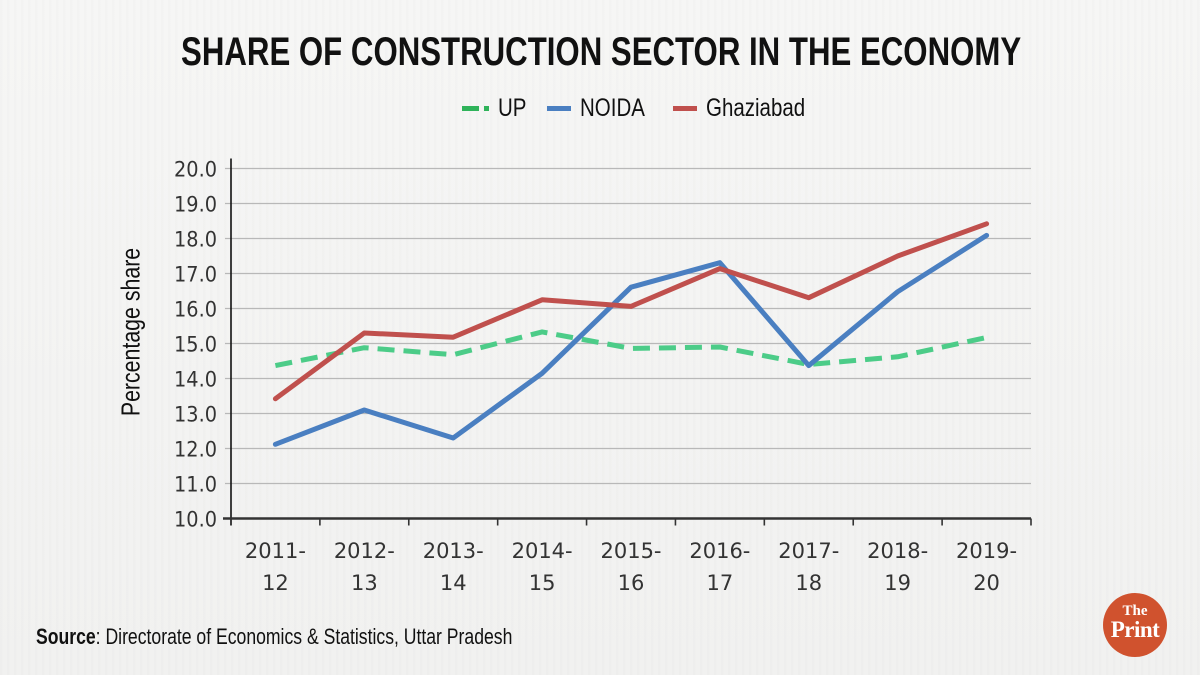  What do you see at coordinates (195, 309) in the screenshot?
I see `y-tick-label: 16.0` at bounding box center [195, 309].